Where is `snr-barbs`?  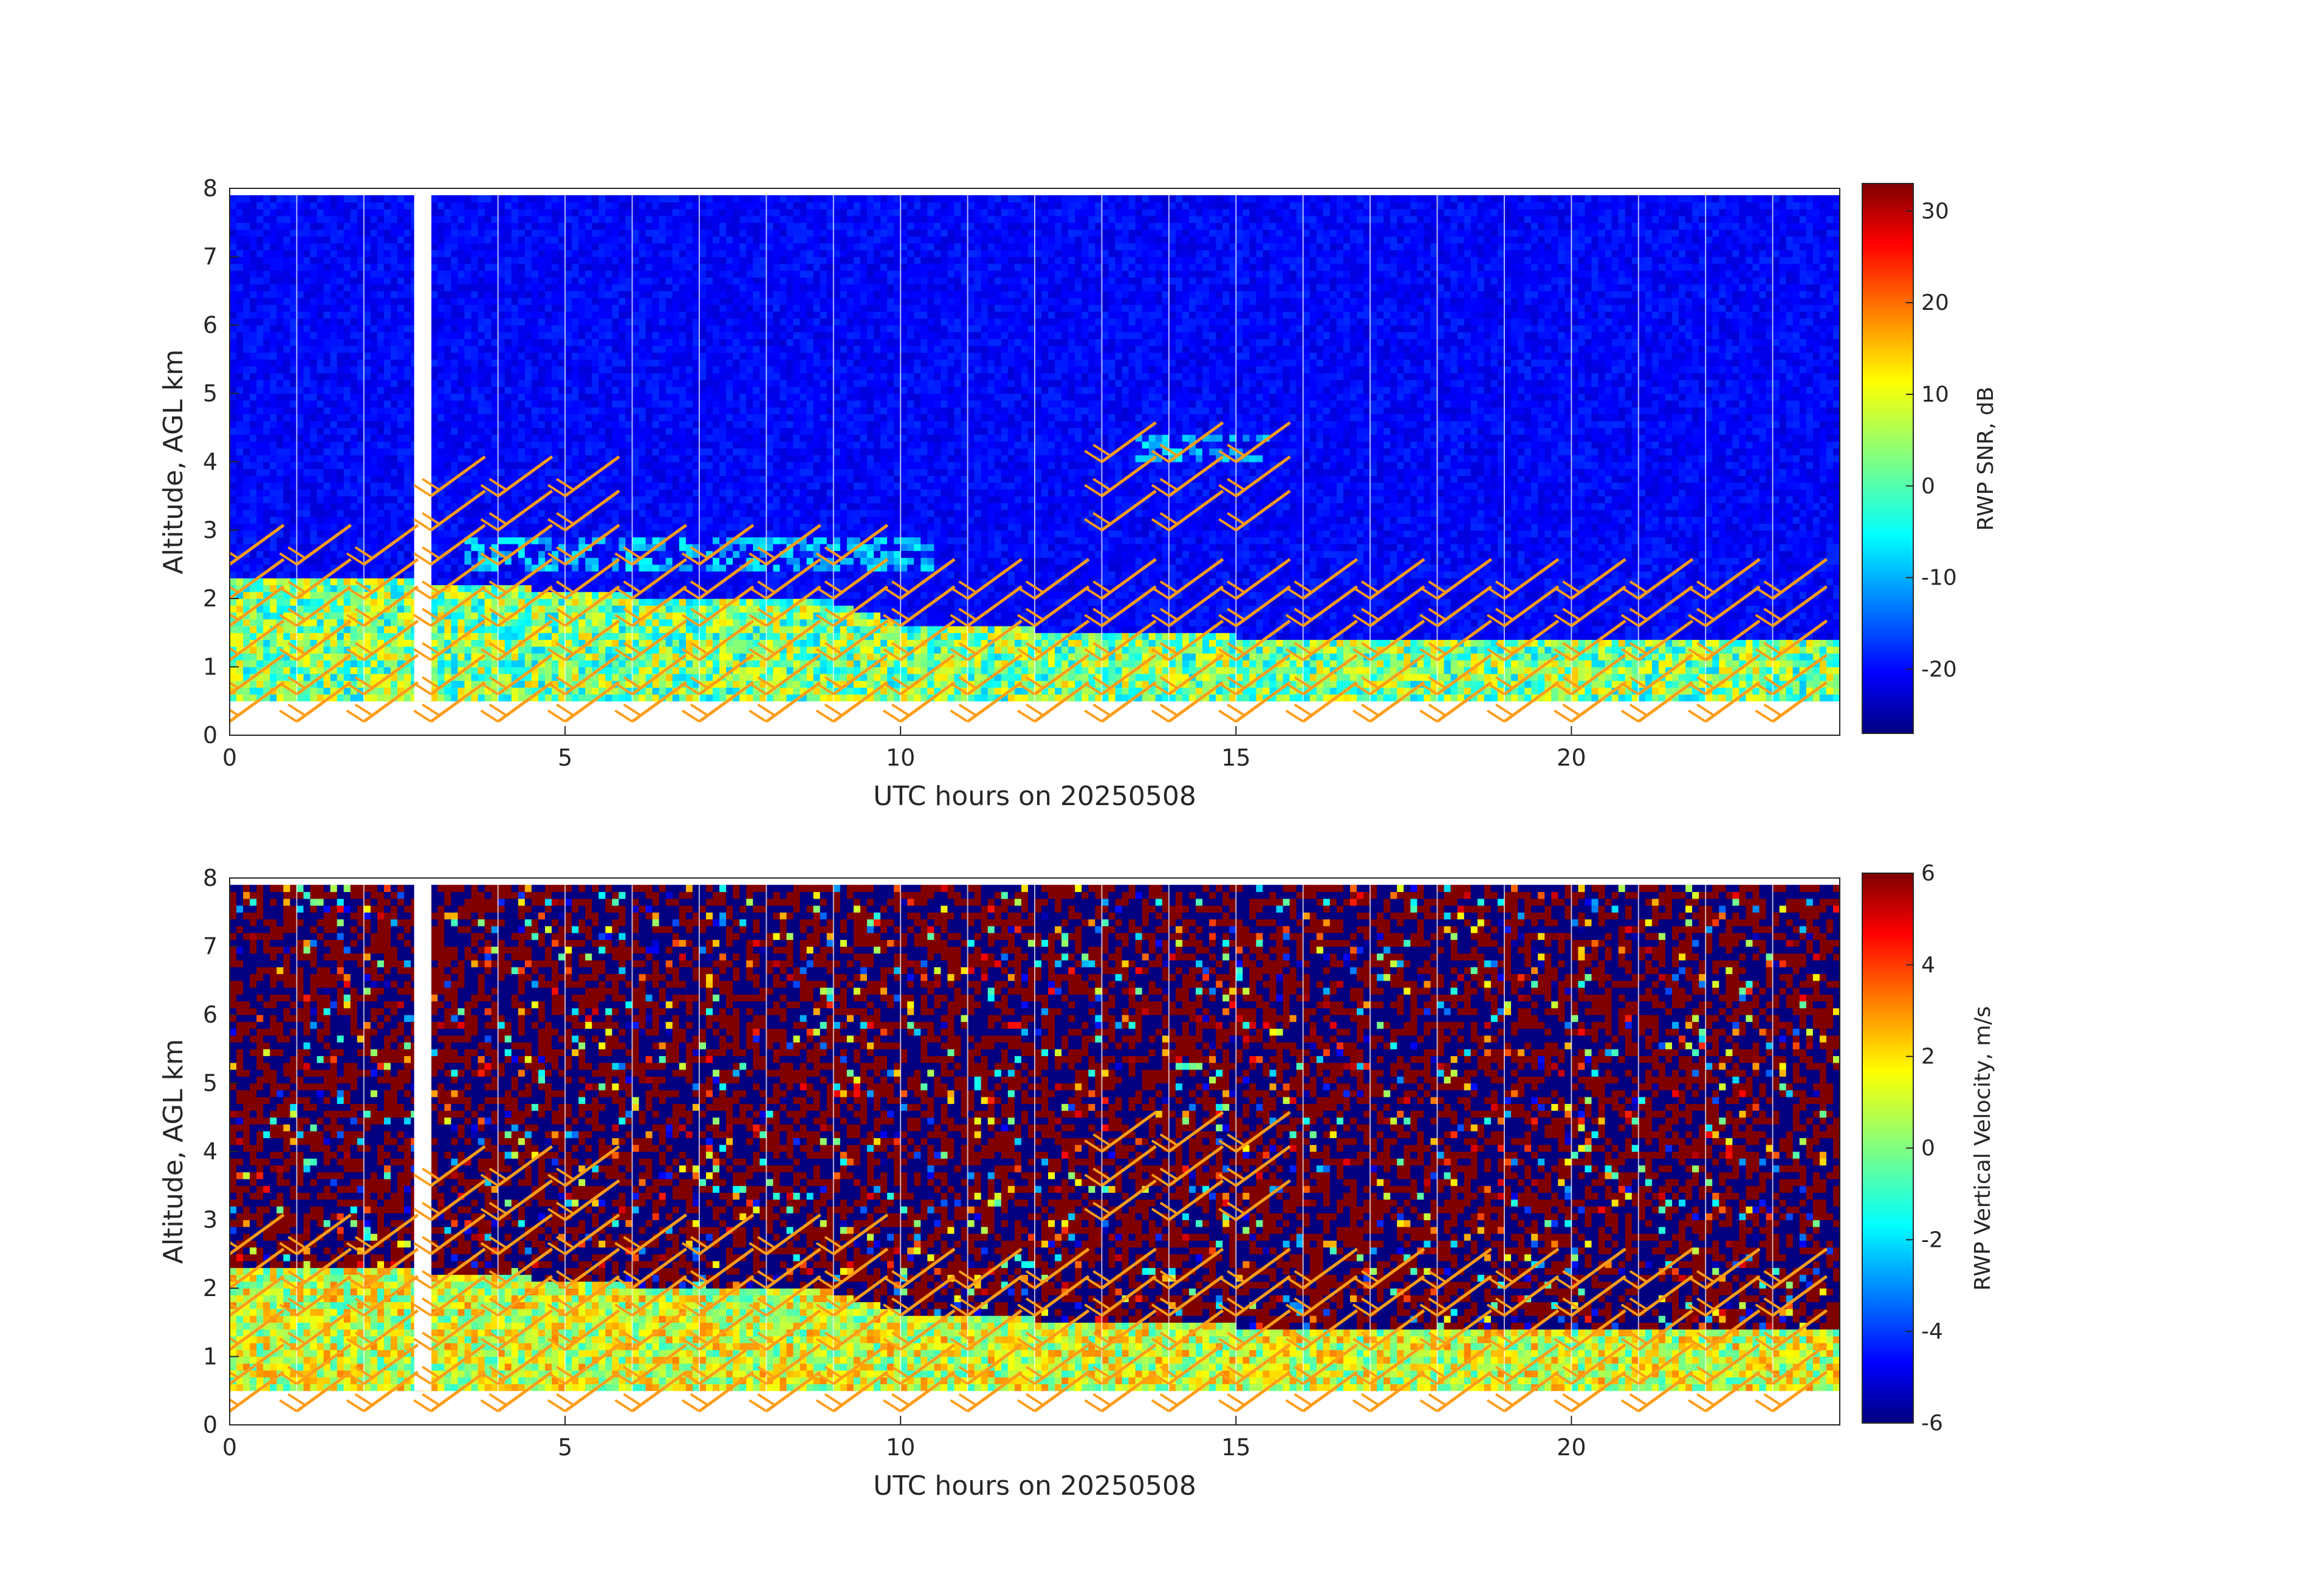 snr-barbs is located at coordinates (1029, 572).